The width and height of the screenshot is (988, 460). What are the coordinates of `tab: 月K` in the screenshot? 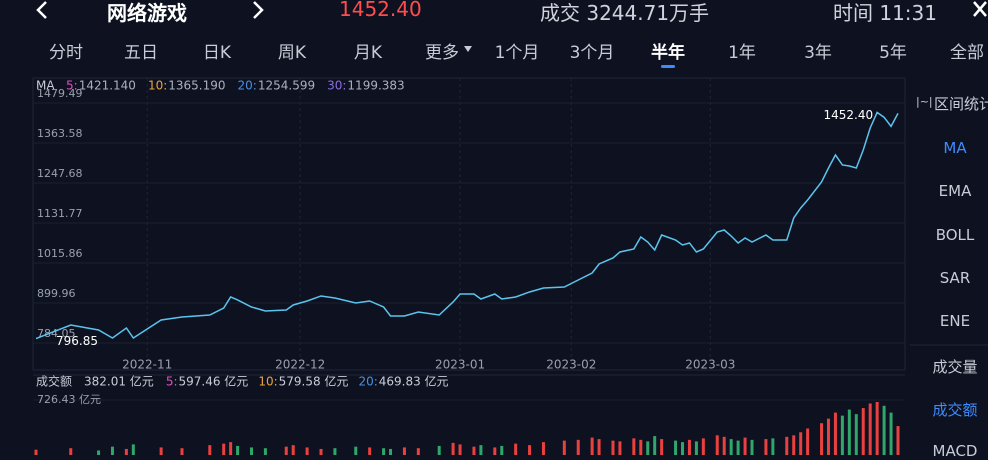 It's located at (368, 53).